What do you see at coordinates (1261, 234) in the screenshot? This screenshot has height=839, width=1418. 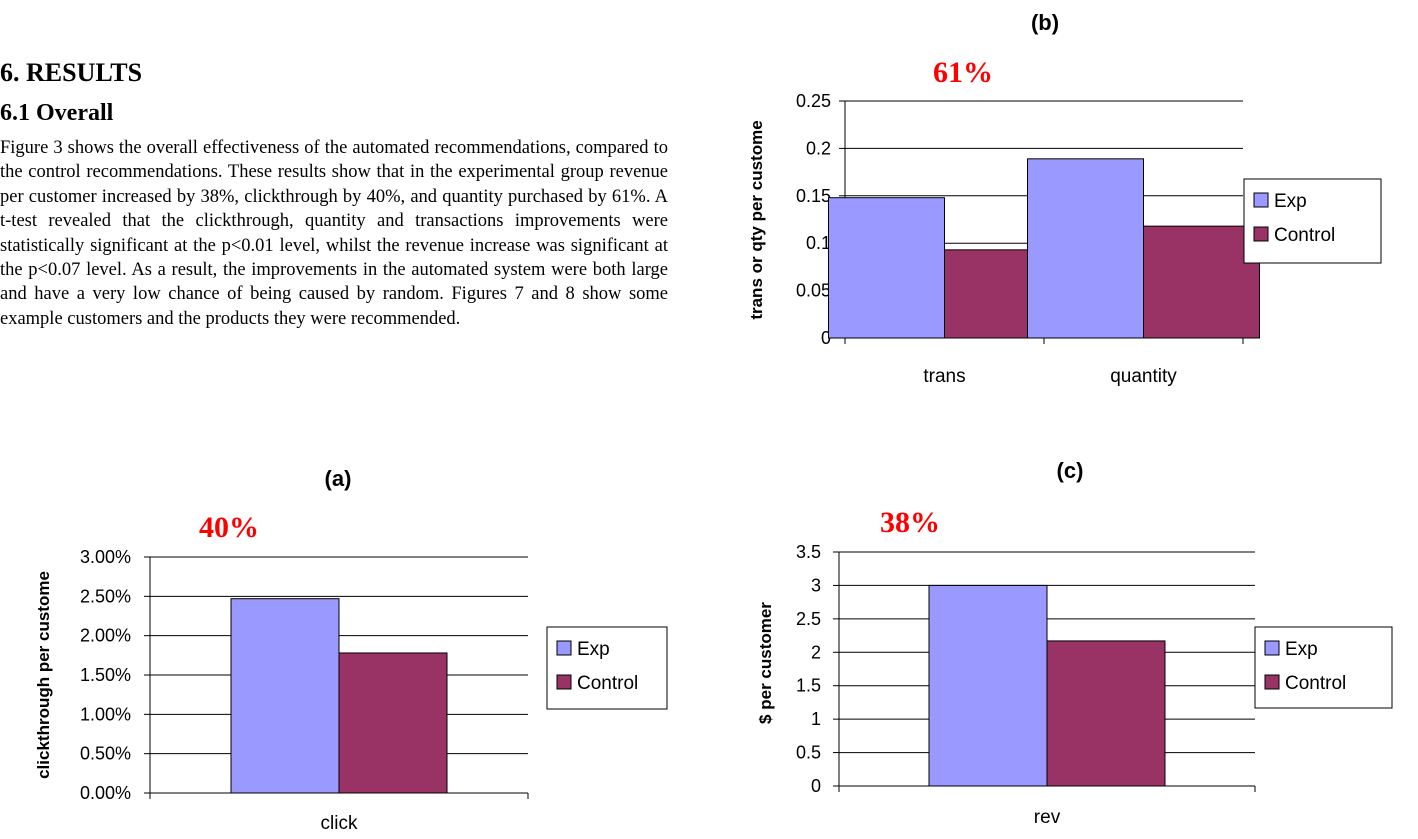 I see `chart-b-legend-swatch-control` at bounding box center [1261, 234].